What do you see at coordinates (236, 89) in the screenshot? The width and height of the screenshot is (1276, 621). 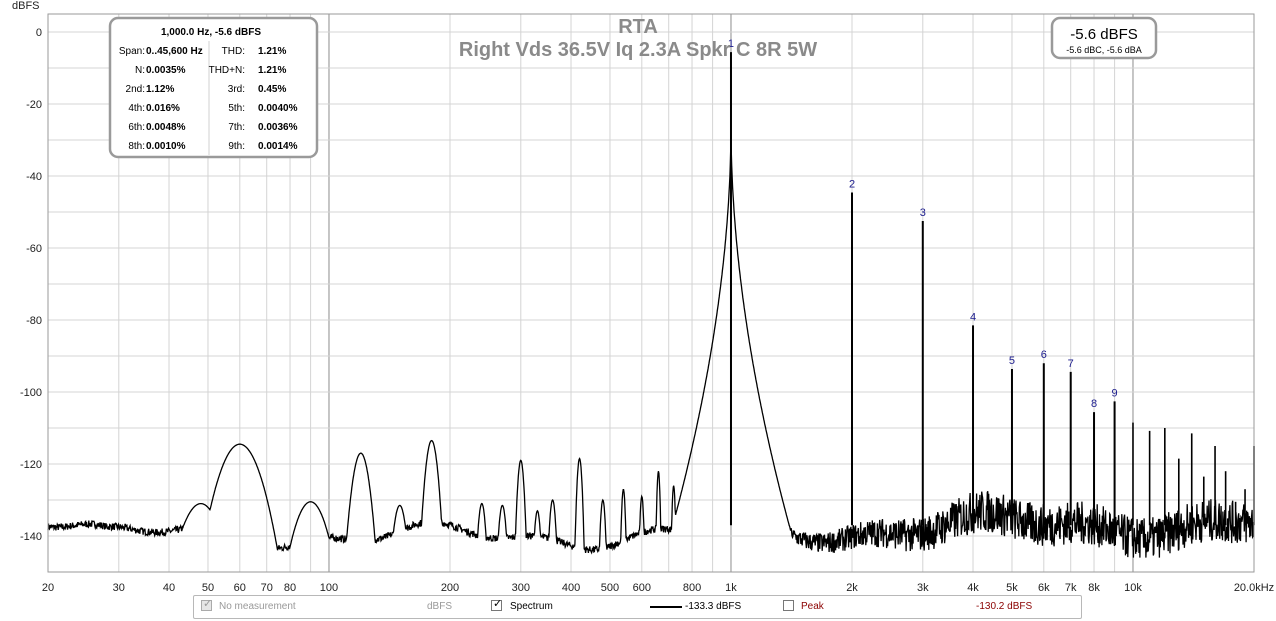 I see `readout-label: 3rd:` at bounding box center [236, 89].